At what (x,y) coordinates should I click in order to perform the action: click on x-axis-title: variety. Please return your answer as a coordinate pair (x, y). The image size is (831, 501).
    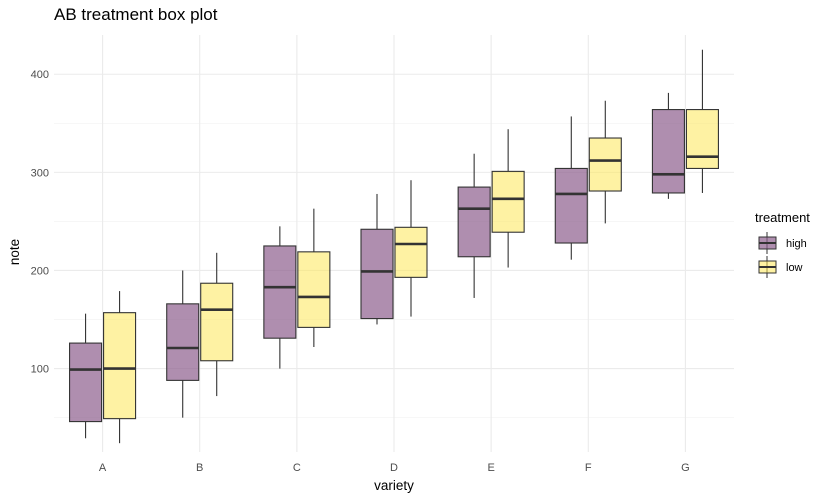
    Looking at the image, I should click on (394, 485).